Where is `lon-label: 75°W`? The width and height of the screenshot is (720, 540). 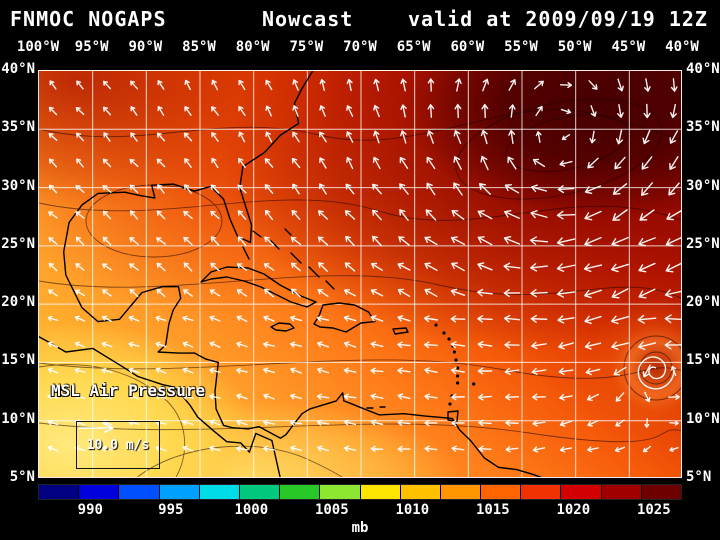
lon-label: 75°W is located at coordinates (306, 47).